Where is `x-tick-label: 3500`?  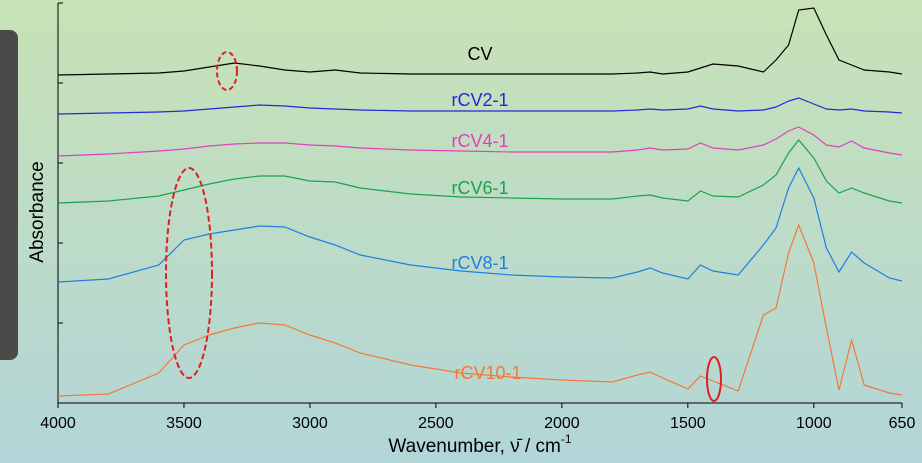 x-tick-label: 3500 is located at coordinates (184, 423).